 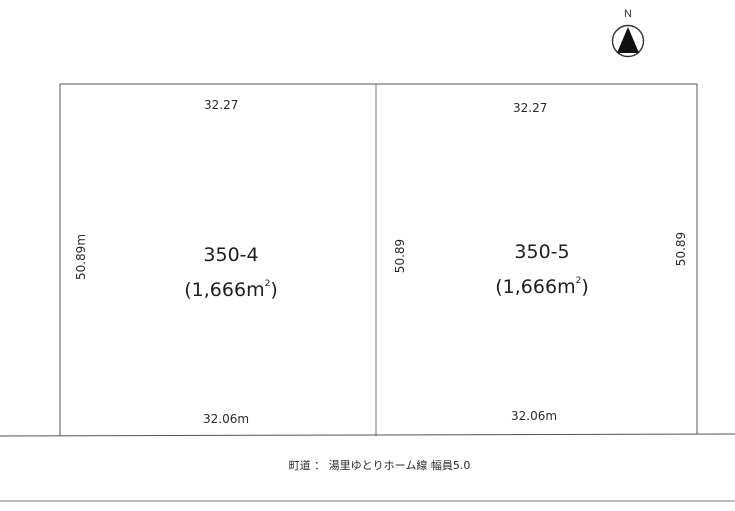 I want to click on road-label: 町道 ： 湯里ゆとりホーム線 幅員5.0, so click(x=379, y=465).